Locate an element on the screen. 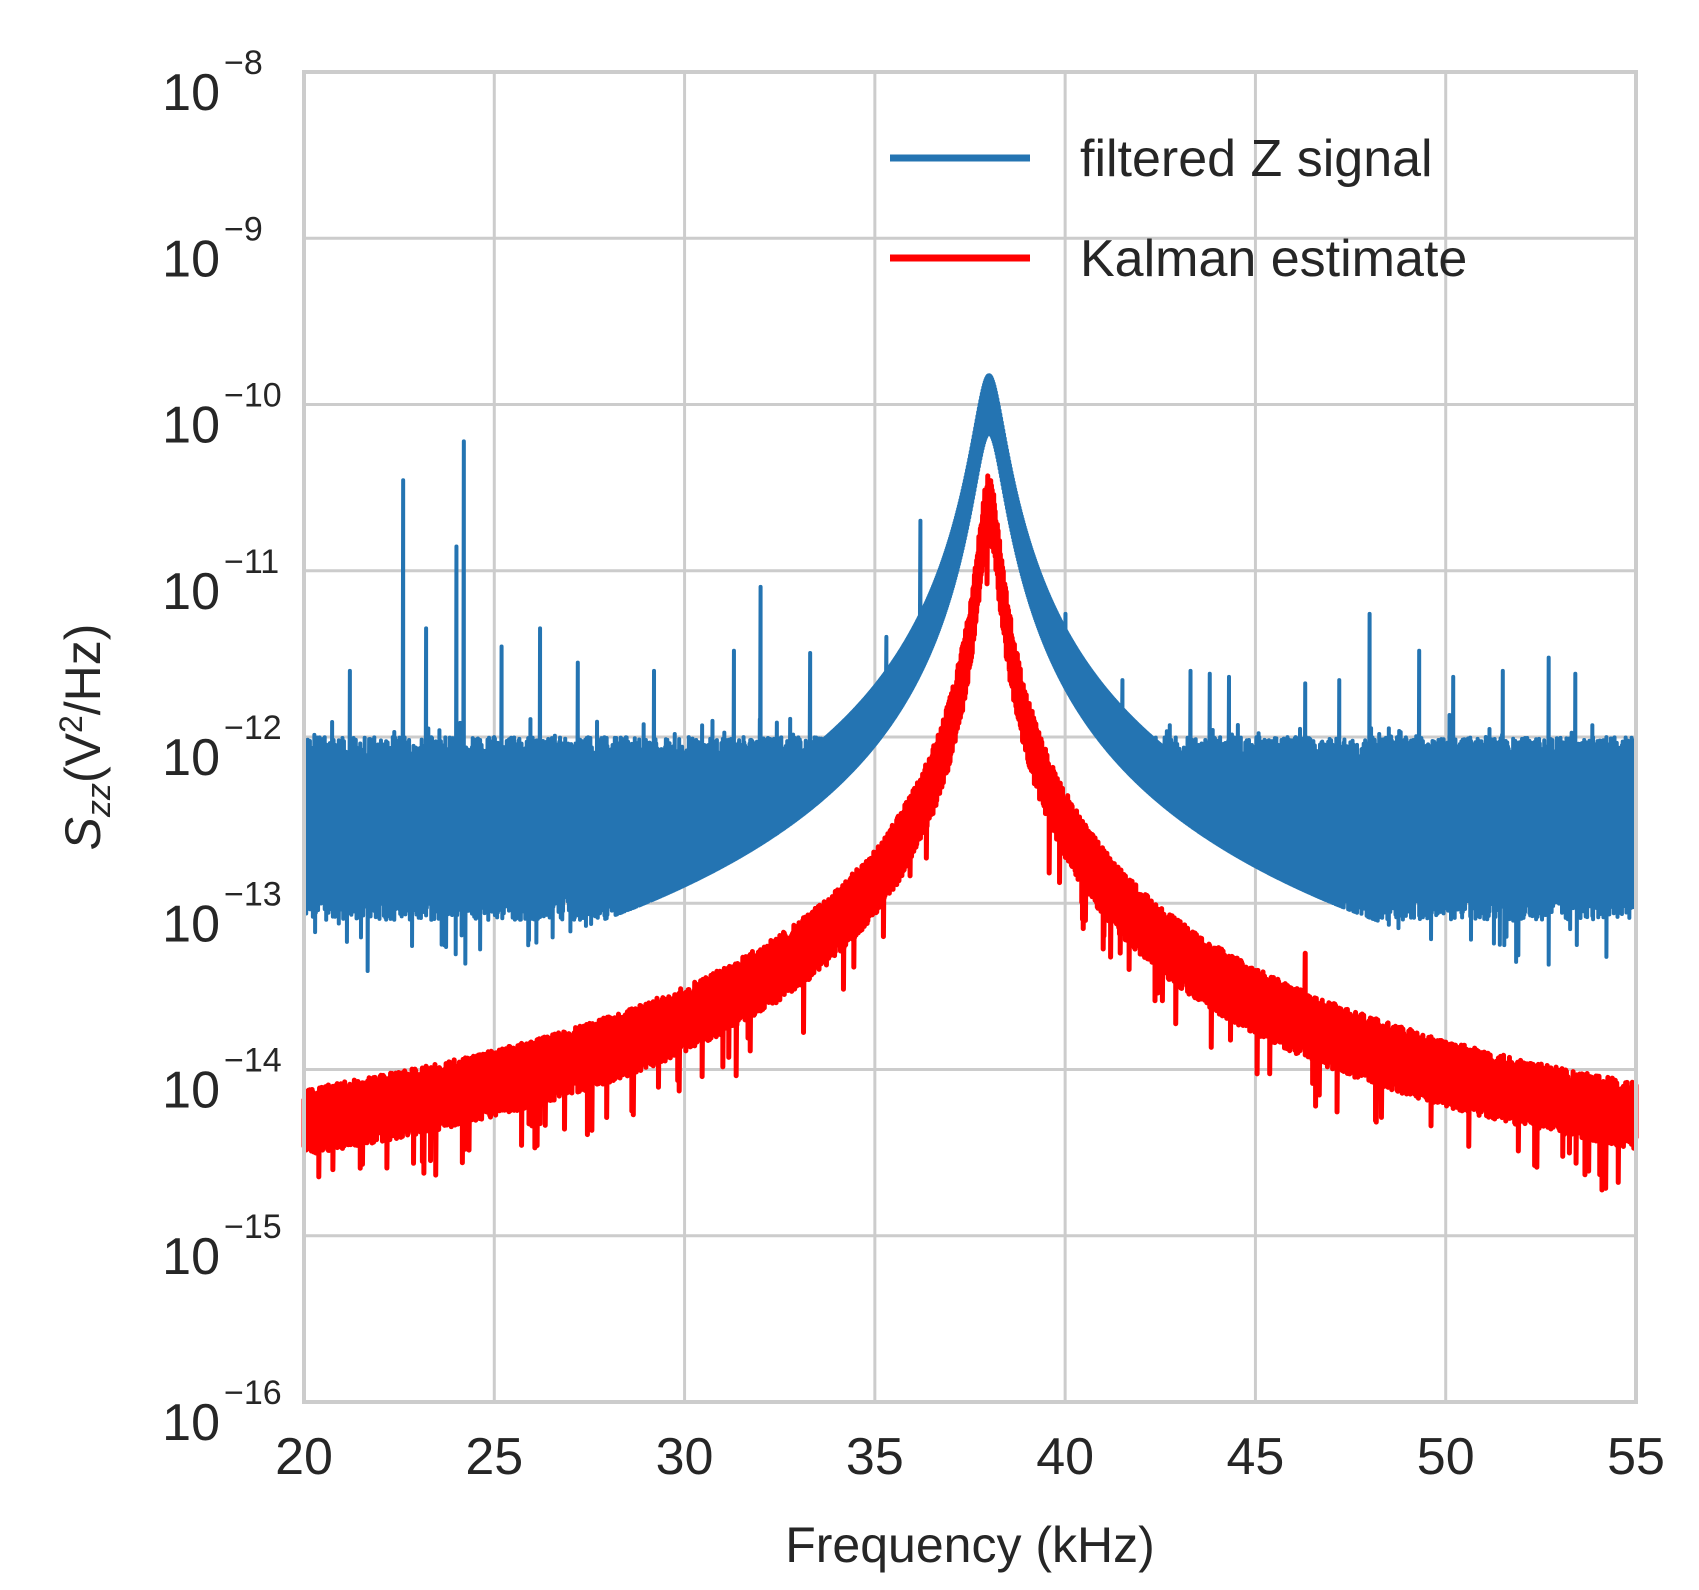 The image size is (1699, 1590). y-axis-label-symbol: S is located at coordinates (83, 833).